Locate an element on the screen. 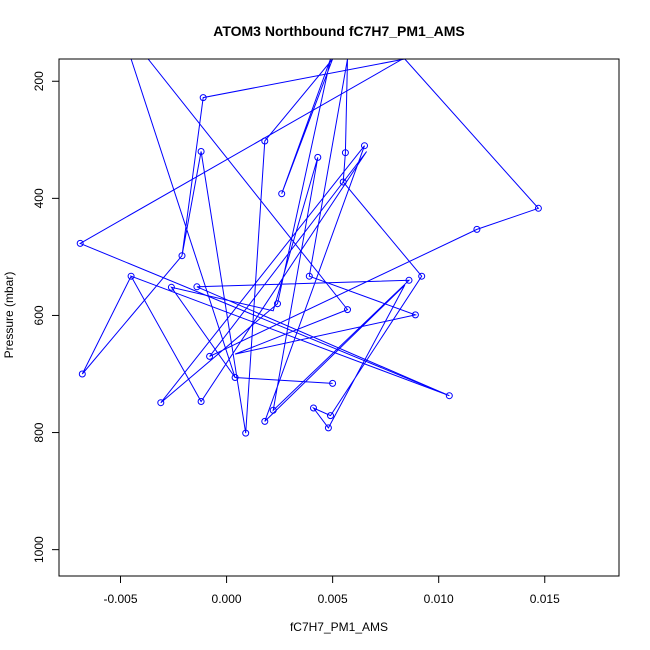 The width and height of the screenshot is (650, 650). x-tick-label: 0.015 is located at coordinates (545, 599).